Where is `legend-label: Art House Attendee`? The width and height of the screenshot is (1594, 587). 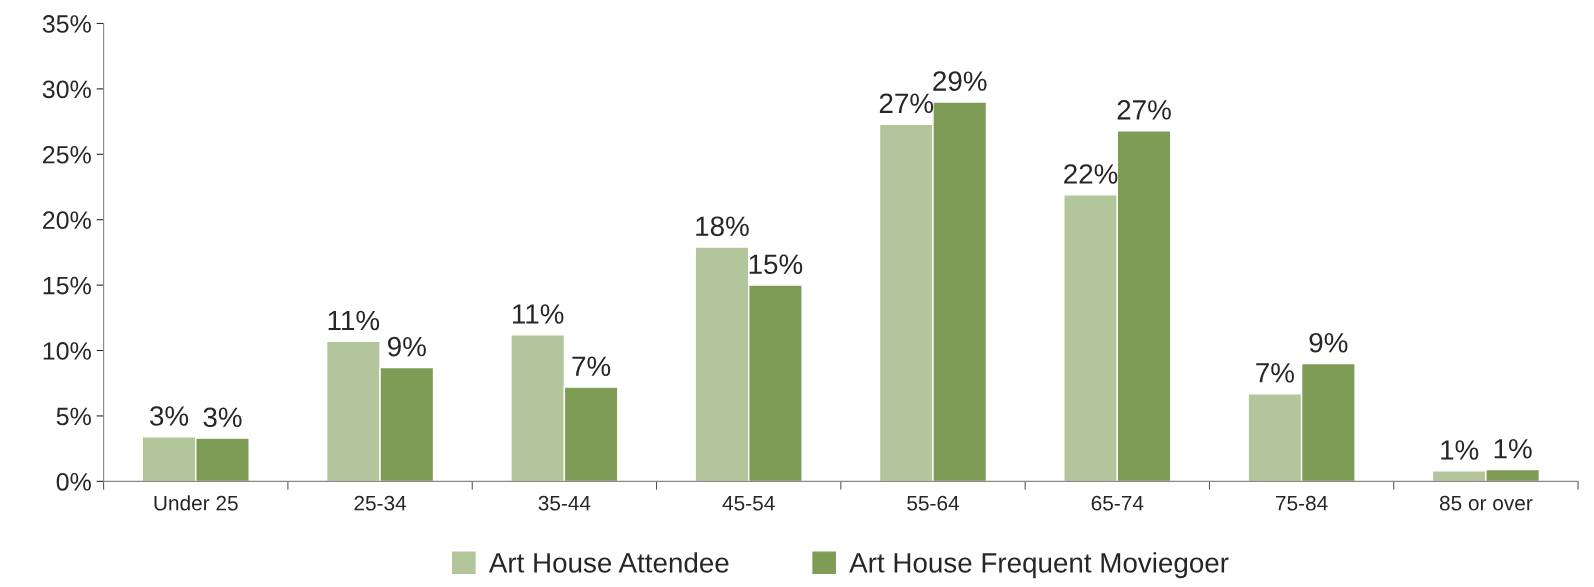
legend-label: Art House Attendee is located at coordinates (608, 562).